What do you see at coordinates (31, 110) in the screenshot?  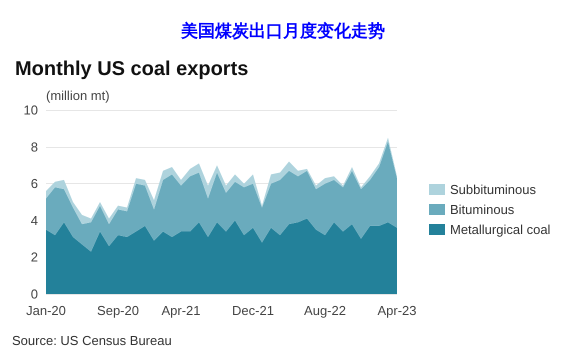 I see `y-tick-label: 10` at bounding box center [31, 110].